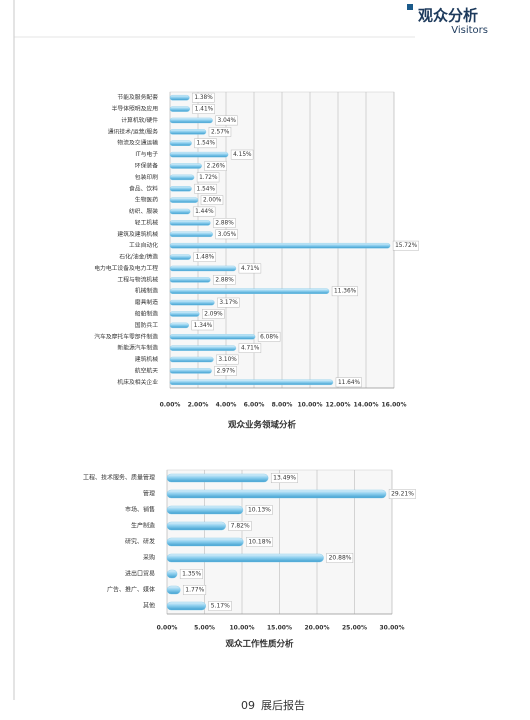 The image size is (530, 720). Describe the element at coordinates (146, 325) in the screenshot. I see `category-label: 国防兵工` at that location.